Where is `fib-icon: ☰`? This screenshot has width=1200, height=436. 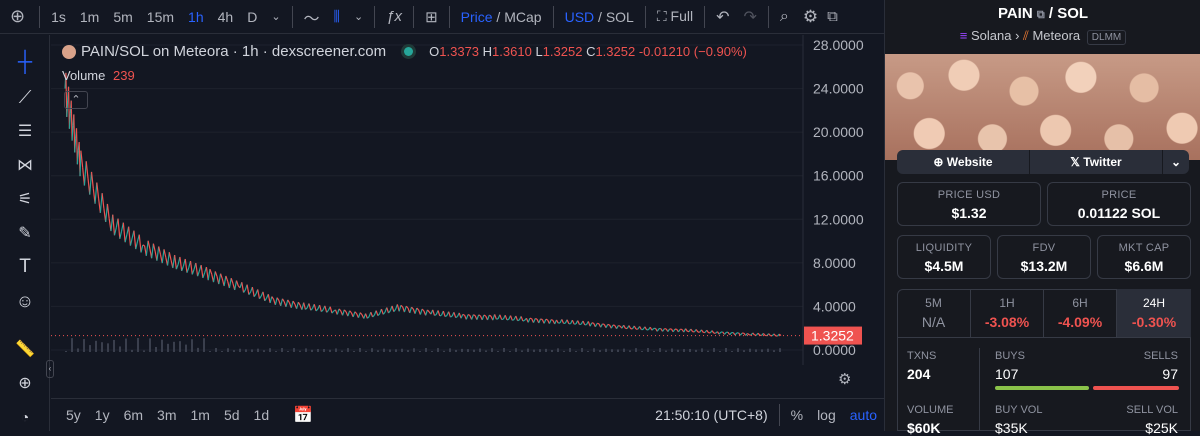
fib-icon: ☰ is located at coordinates (25, 131).